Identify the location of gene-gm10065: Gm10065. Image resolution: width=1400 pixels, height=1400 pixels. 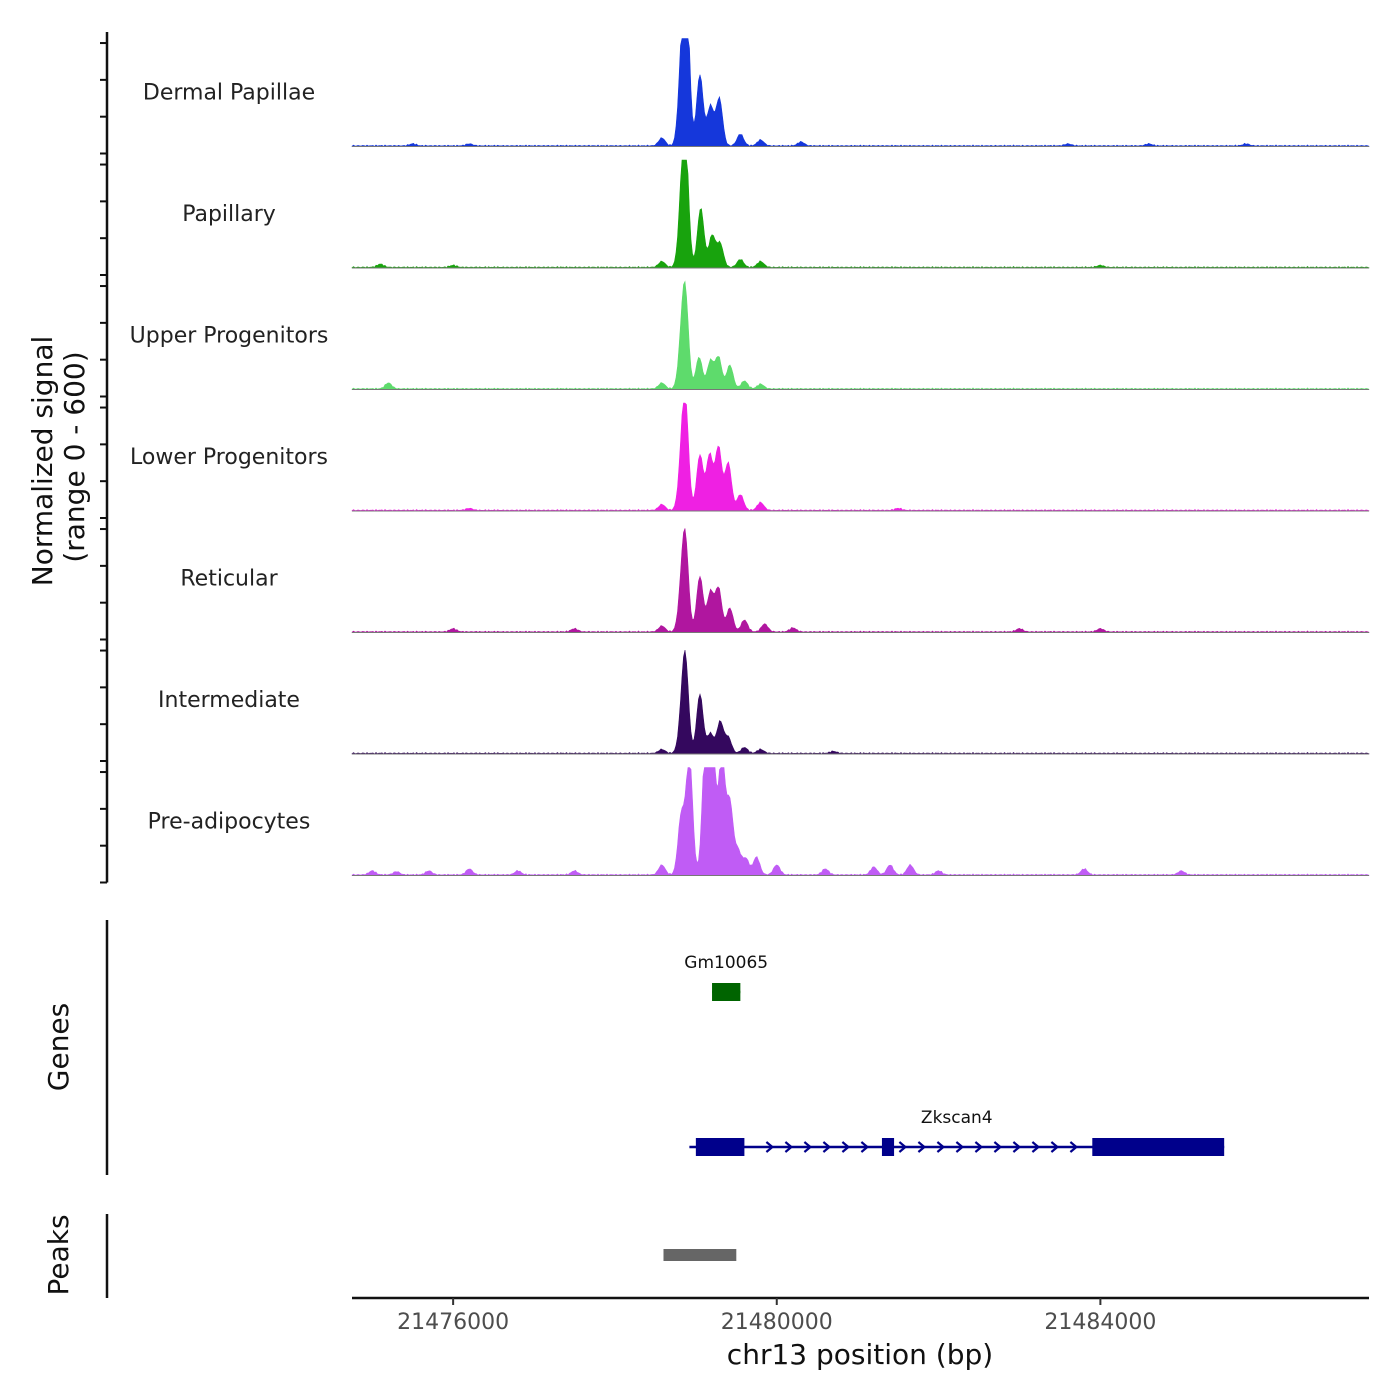
(726, 977).